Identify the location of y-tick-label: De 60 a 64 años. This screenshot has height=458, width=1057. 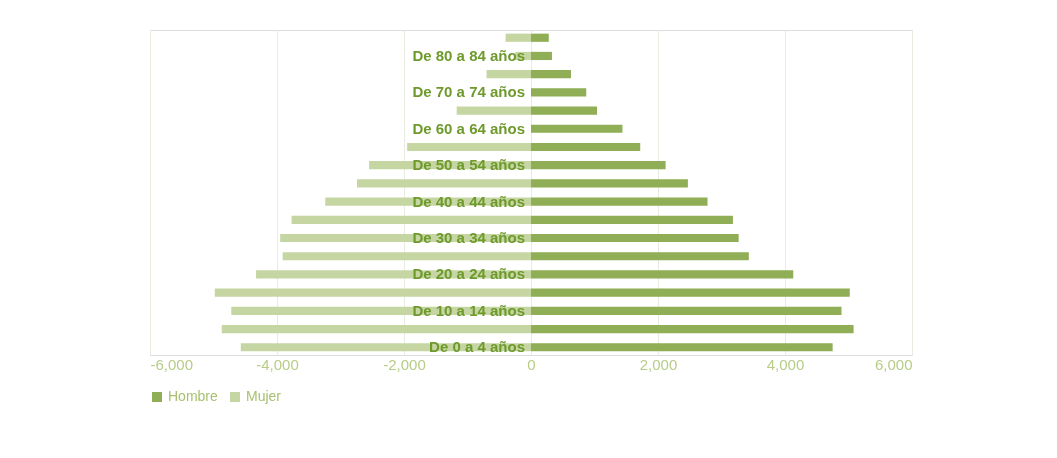
(468, 128).